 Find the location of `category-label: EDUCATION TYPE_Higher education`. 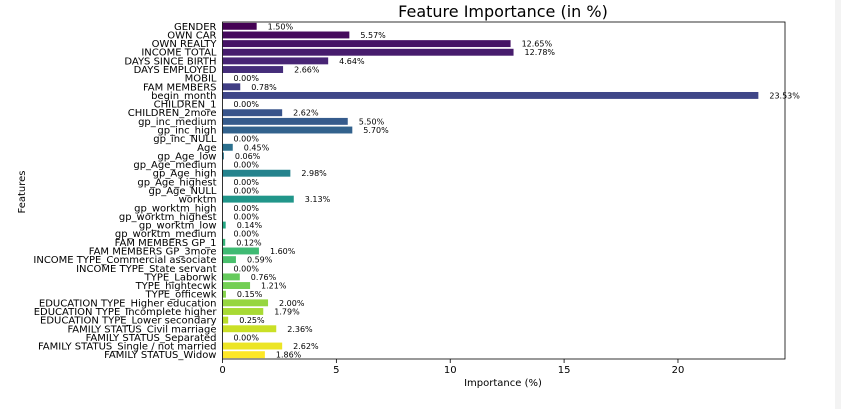

category-label: EDUCATION TYPE_Higher education is located at coordinates (128, 303).